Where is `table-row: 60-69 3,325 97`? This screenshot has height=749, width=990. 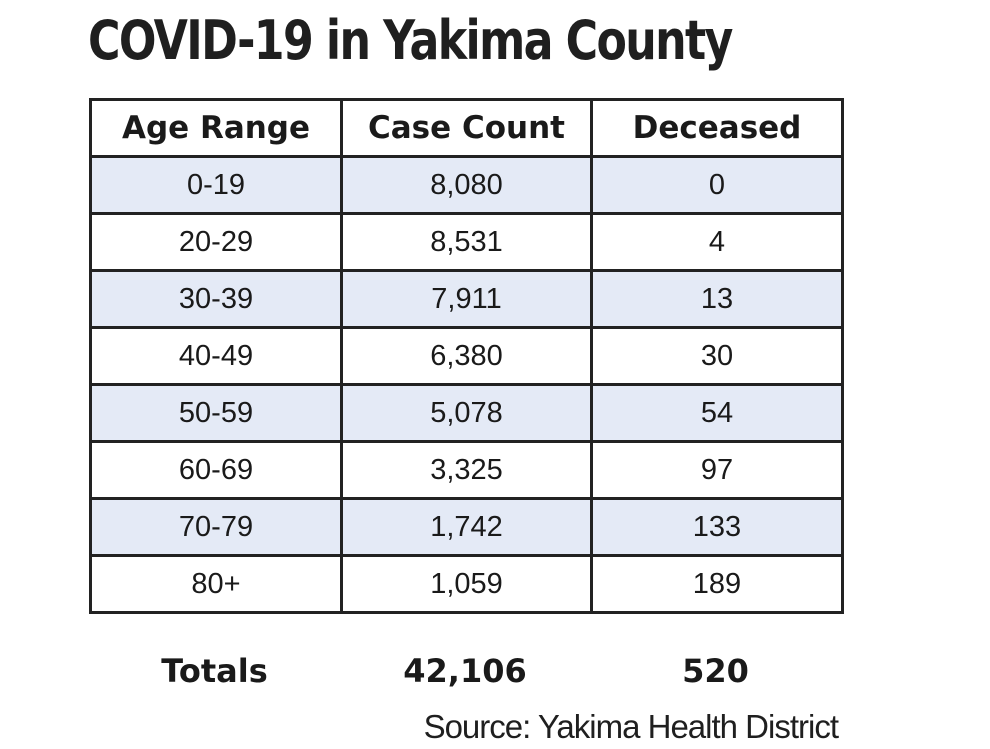 table-row: 60-69 3,325 97 is located at coordinates (466, 470).